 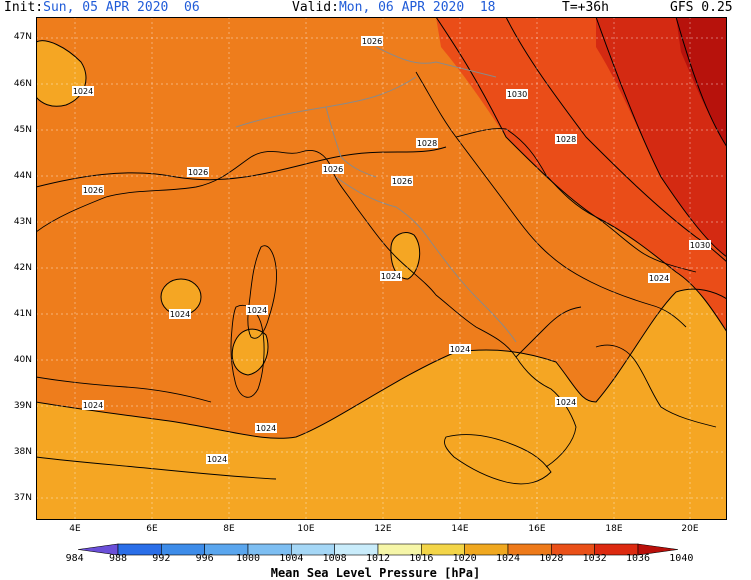 What do you see at coordinates (315, 7) in the screenshot?
I see `valid-label: Valid:` at bounding box center [315, 7].